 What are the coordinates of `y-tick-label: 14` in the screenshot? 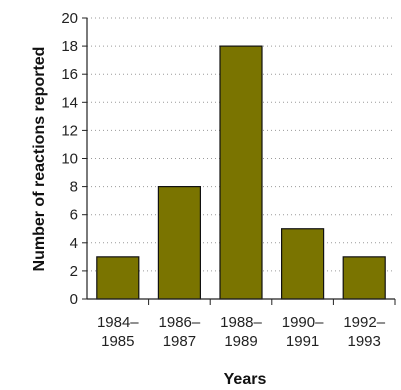 It's located at (69, 102).